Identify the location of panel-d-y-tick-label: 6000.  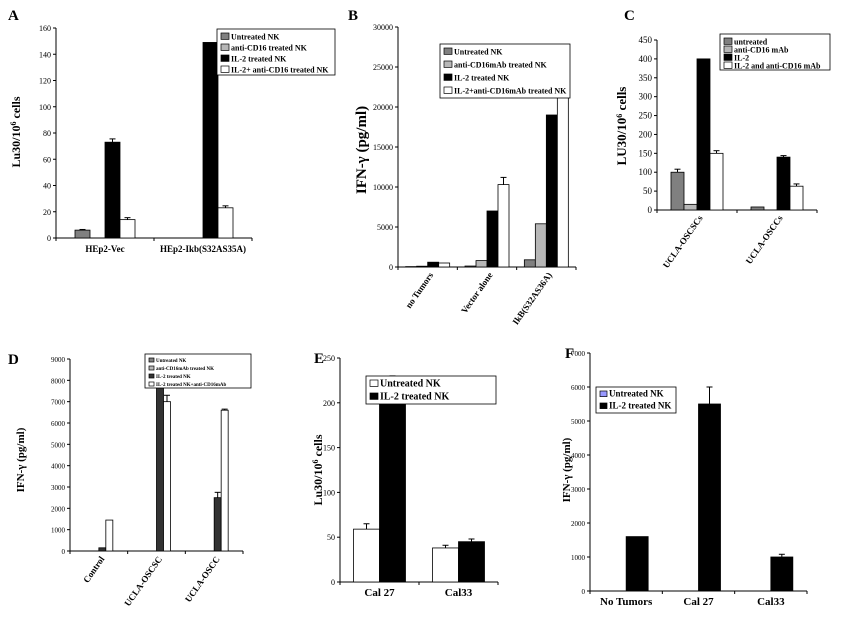
(58, 424).